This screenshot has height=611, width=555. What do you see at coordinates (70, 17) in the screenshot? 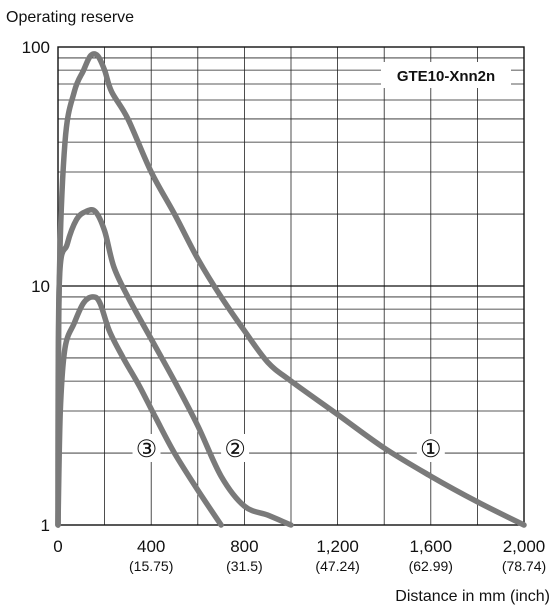
I see `y-axis-label: Operating reserve` at bounding box center [70, 17].